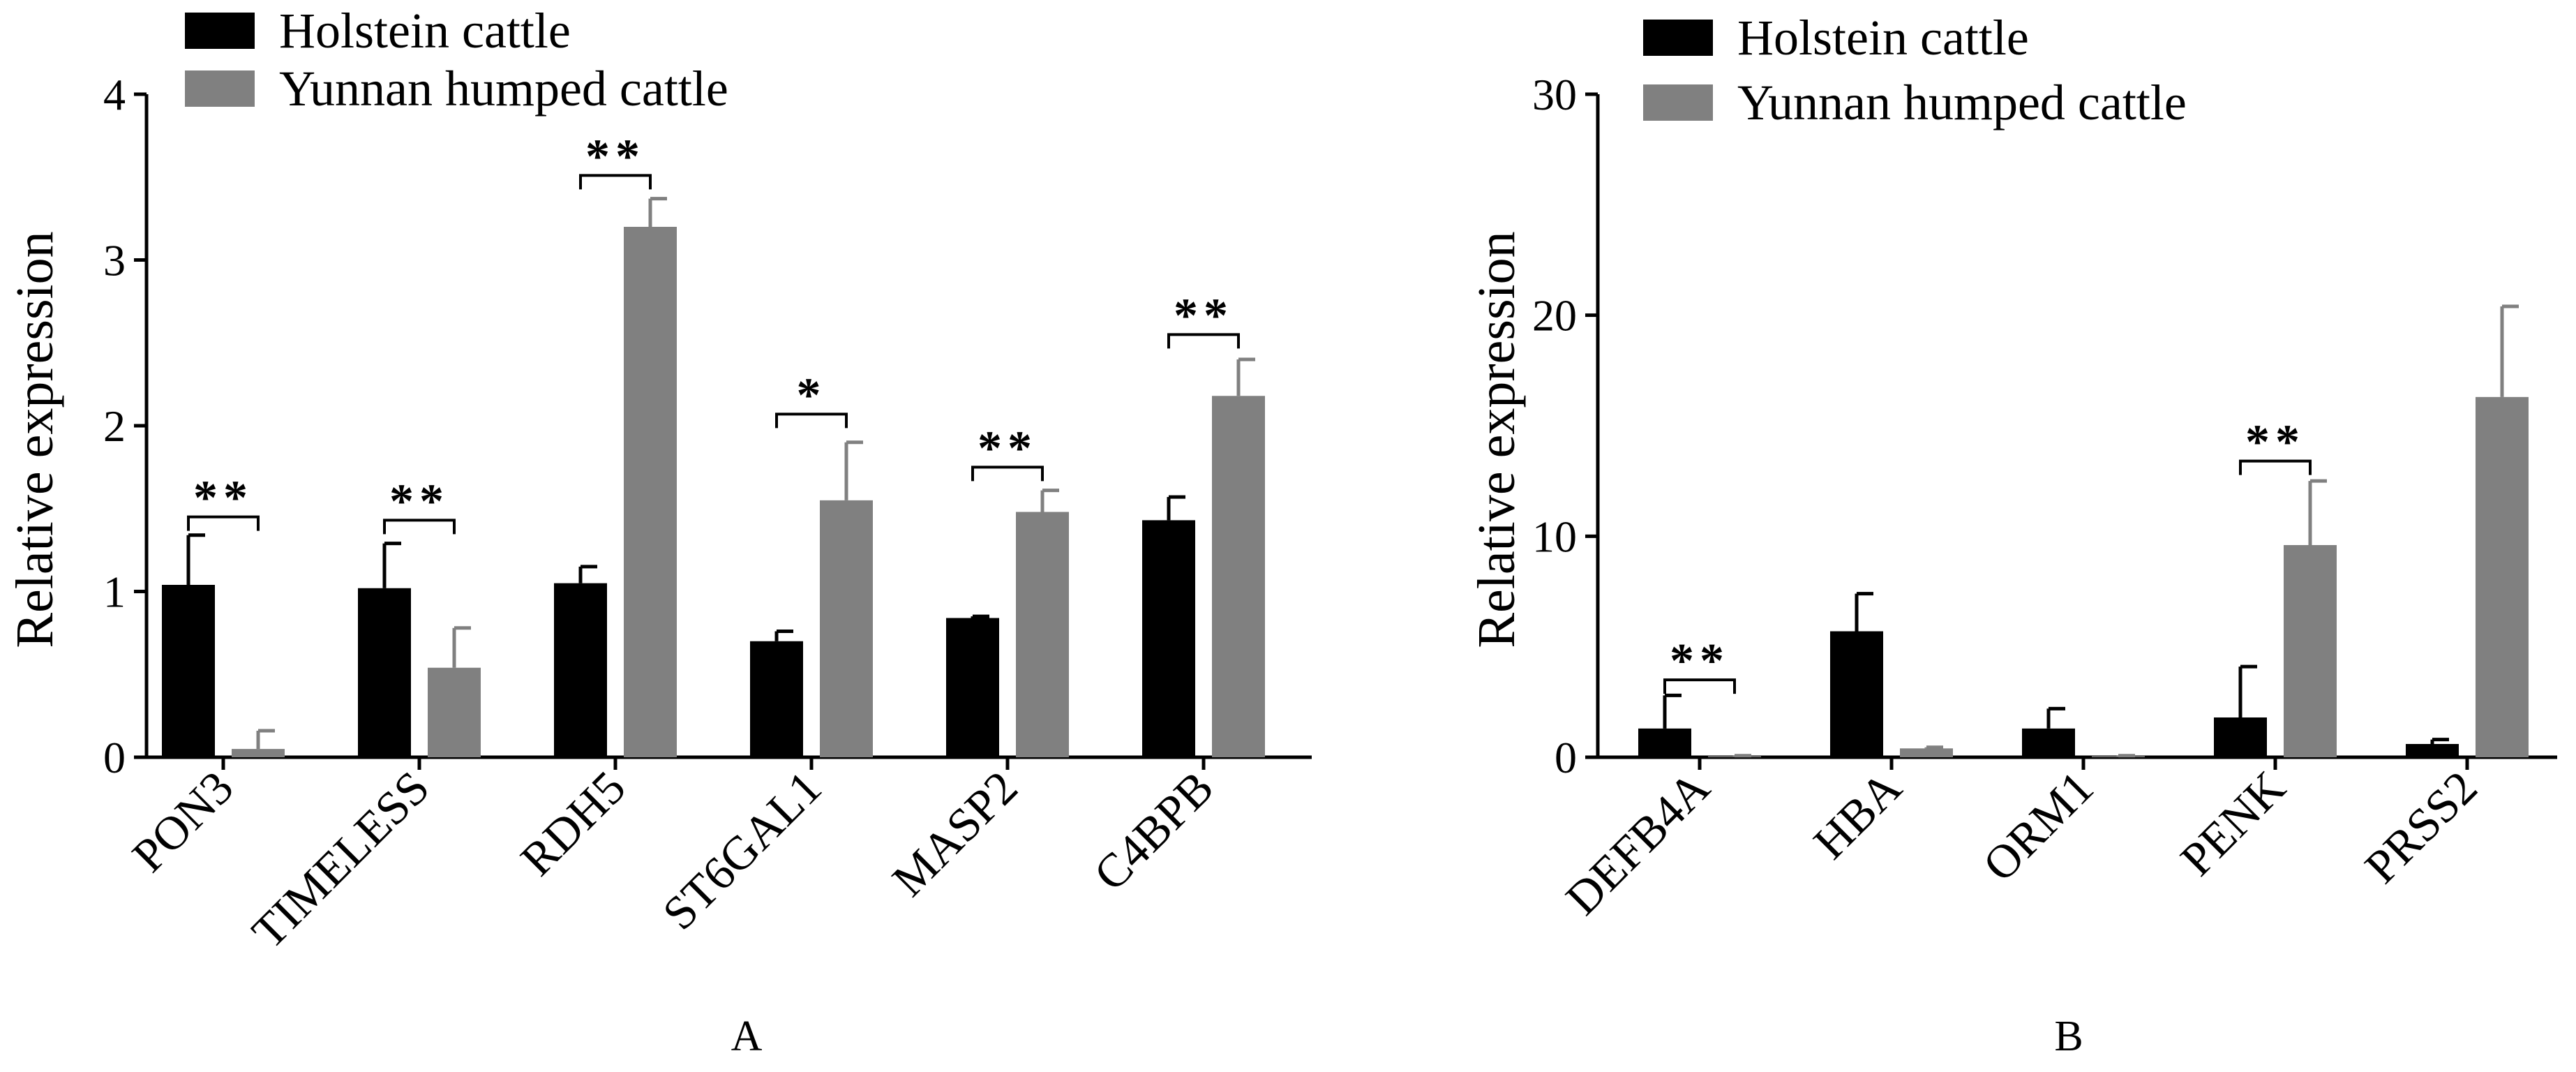 The width and height of the screenshot is (2576, 1072). I want to click on y-tick-label: 4, so click(114, 94).